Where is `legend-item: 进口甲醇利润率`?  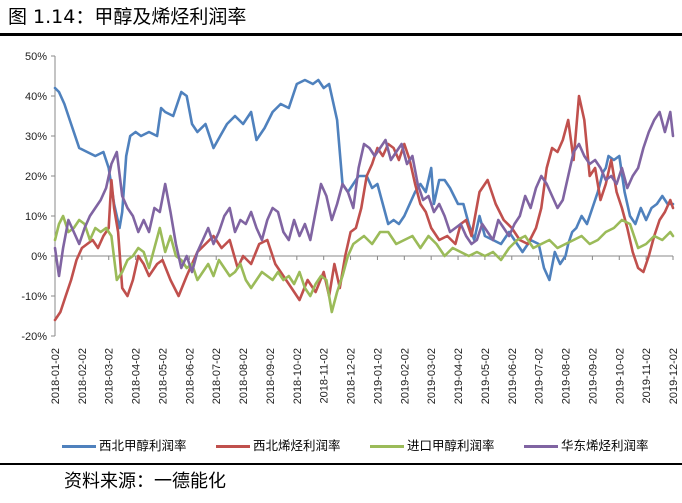 legend-item: 进口甲醇利润率 is located at coordinates (432, 446).